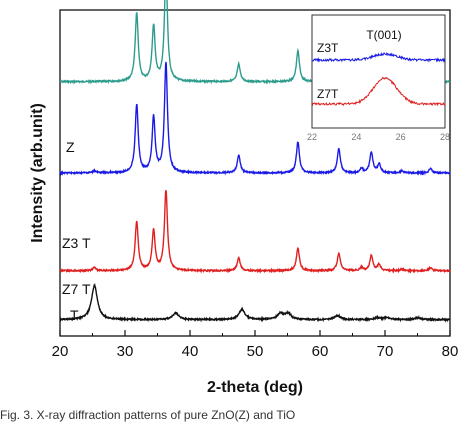  I want to click on series-labels: Z Z3 T Z7 T T, so click(76, 231).